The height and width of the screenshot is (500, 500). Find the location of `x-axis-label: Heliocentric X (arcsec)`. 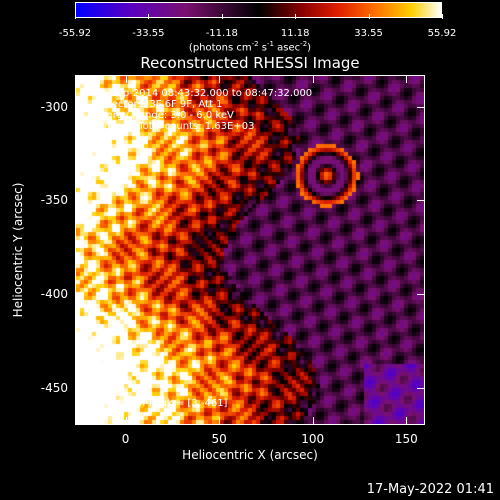

x-axis-label: Heliocentric X (arcsec) is located at coordinates (250, 455).